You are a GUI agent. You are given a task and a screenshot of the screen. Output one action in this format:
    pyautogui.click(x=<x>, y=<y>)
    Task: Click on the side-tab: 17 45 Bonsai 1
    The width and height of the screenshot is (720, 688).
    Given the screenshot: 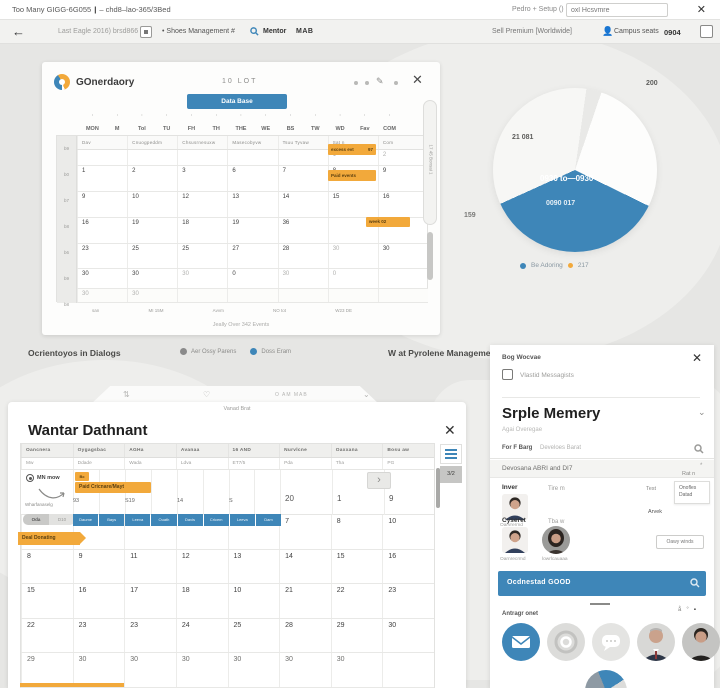 What is the action you would take?
    pyautogui.click(x=430, y=162)
    